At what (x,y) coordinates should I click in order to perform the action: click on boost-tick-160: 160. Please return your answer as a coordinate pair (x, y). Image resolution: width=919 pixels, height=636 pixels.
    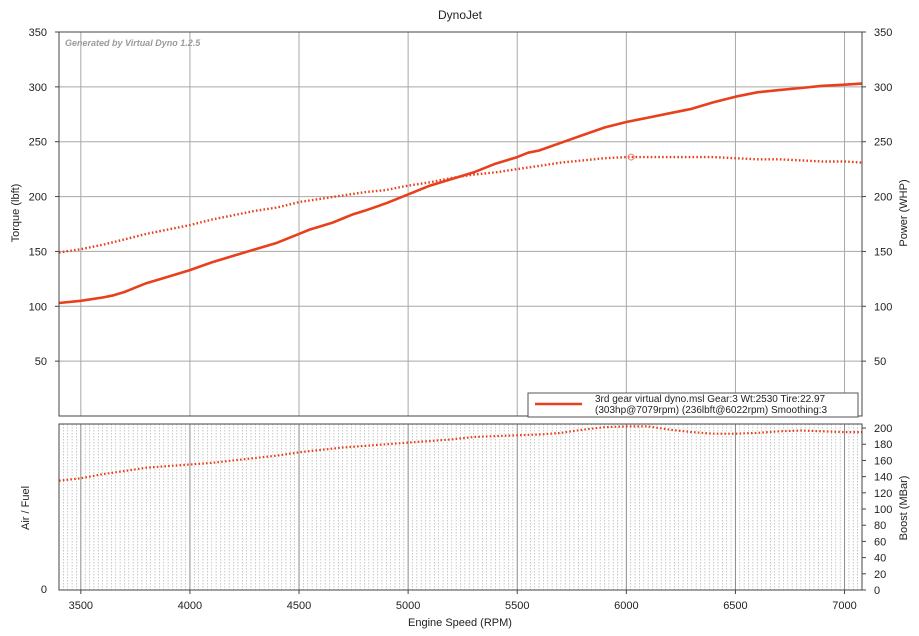
    Looking at the image, I should click on (883, 461).